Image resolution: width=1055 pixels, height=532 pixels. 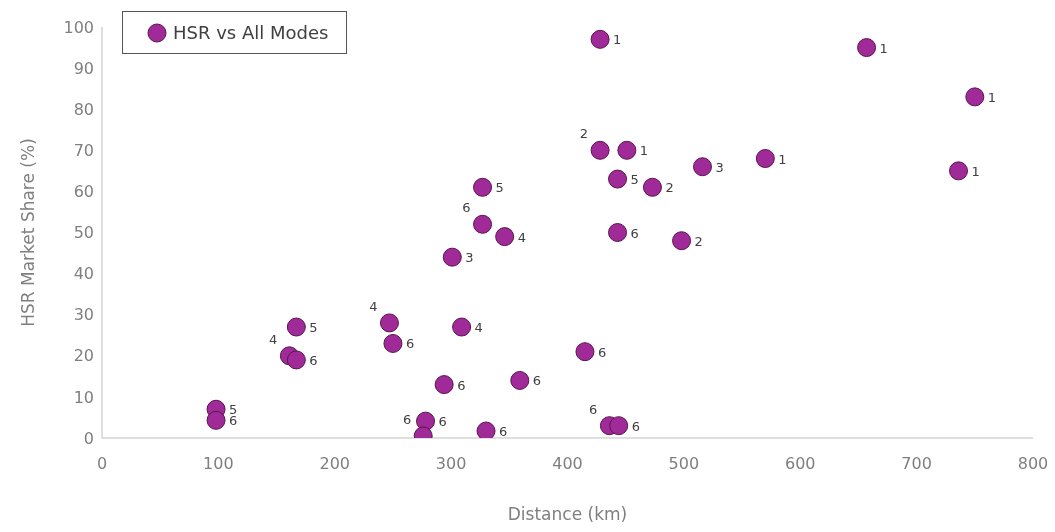 I want to click on y-tick-label: 0, so click(x=88, y=438).